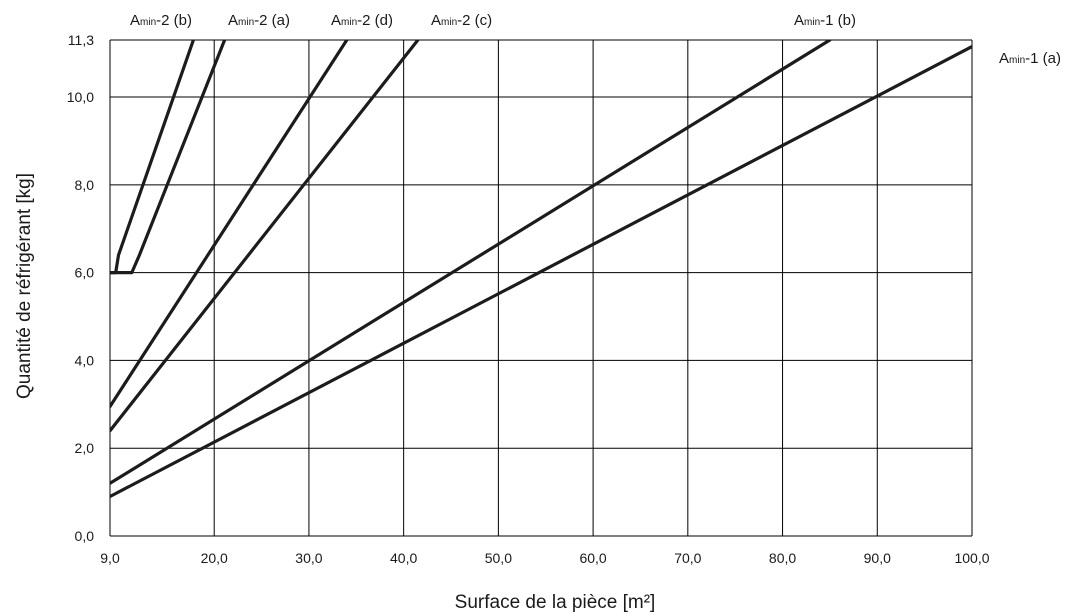 The height and width of the screenshot is (616, 1075). I want to click on y-tick-label: 8,0, so click(85, 185).